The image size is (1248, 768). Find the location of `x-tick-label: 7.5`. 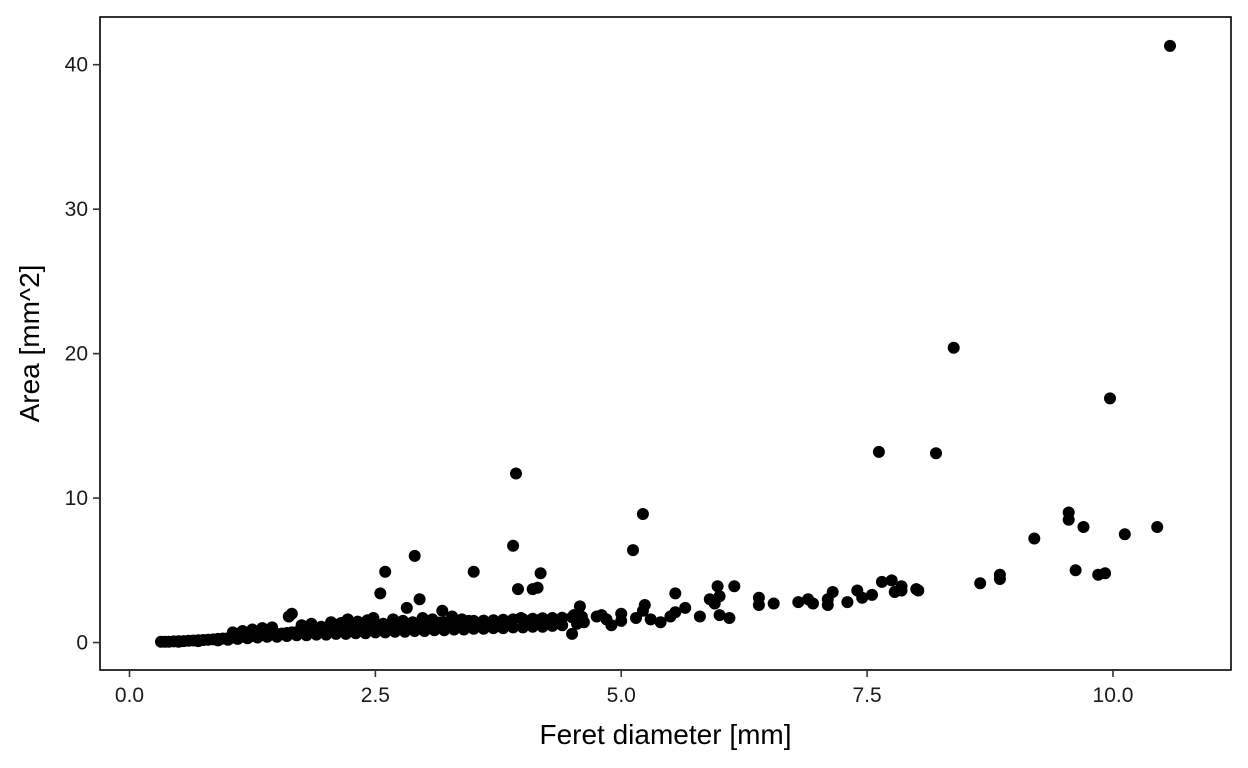

x-tick-label: 7.5 is located at coordinates (867, 695).